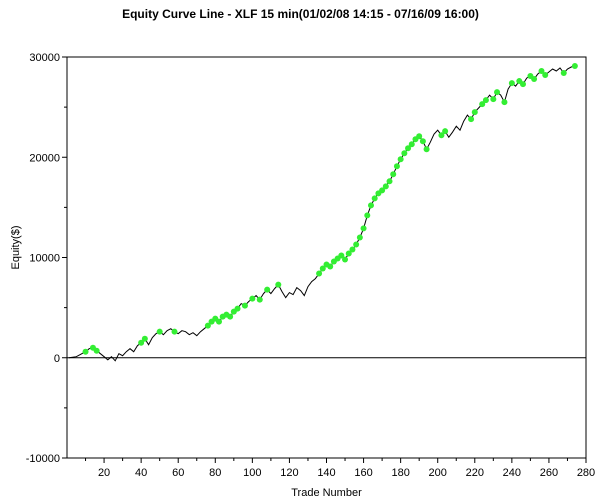  Describe the element at coordinates (43, 459) in the screenshot. I see `y-tick-label: -10000` at that location.